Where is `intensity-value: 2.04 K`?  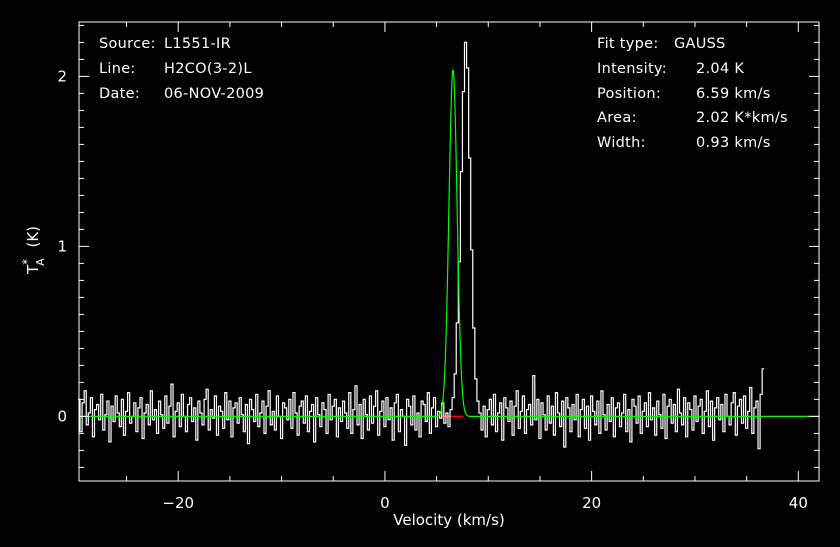 intensity-value: 2.04 K is located at coordinates (720, 69).